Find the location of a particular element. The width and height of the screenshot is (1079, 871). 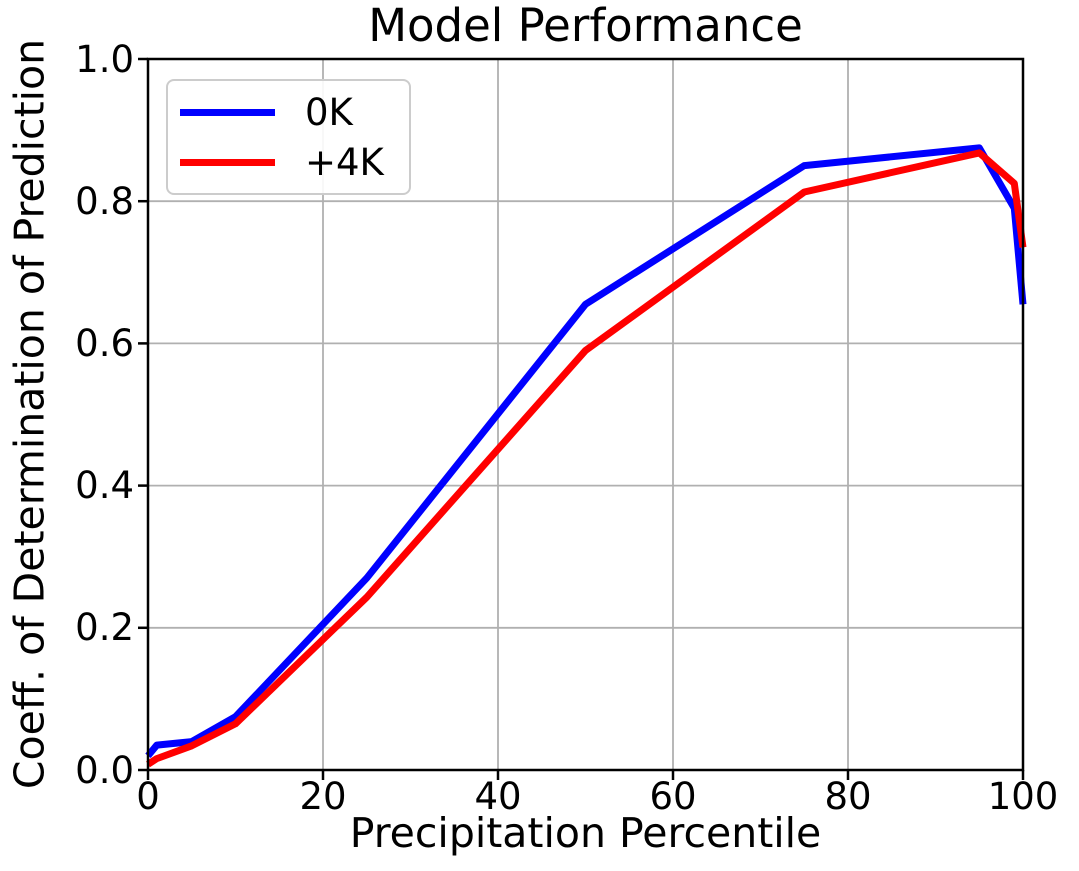

legend-item-plus4k: +4K is located at coordinates (288, 162).